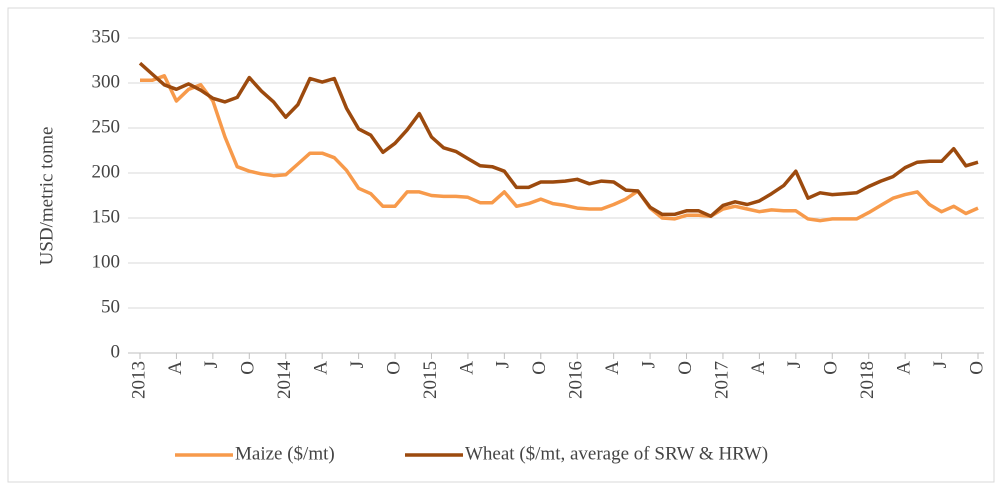  Describe the element at coordinates (616, 453) in the screenshot. I see `legend-label: Wheat ($/mt, average of SRW & HRW)` at that location.